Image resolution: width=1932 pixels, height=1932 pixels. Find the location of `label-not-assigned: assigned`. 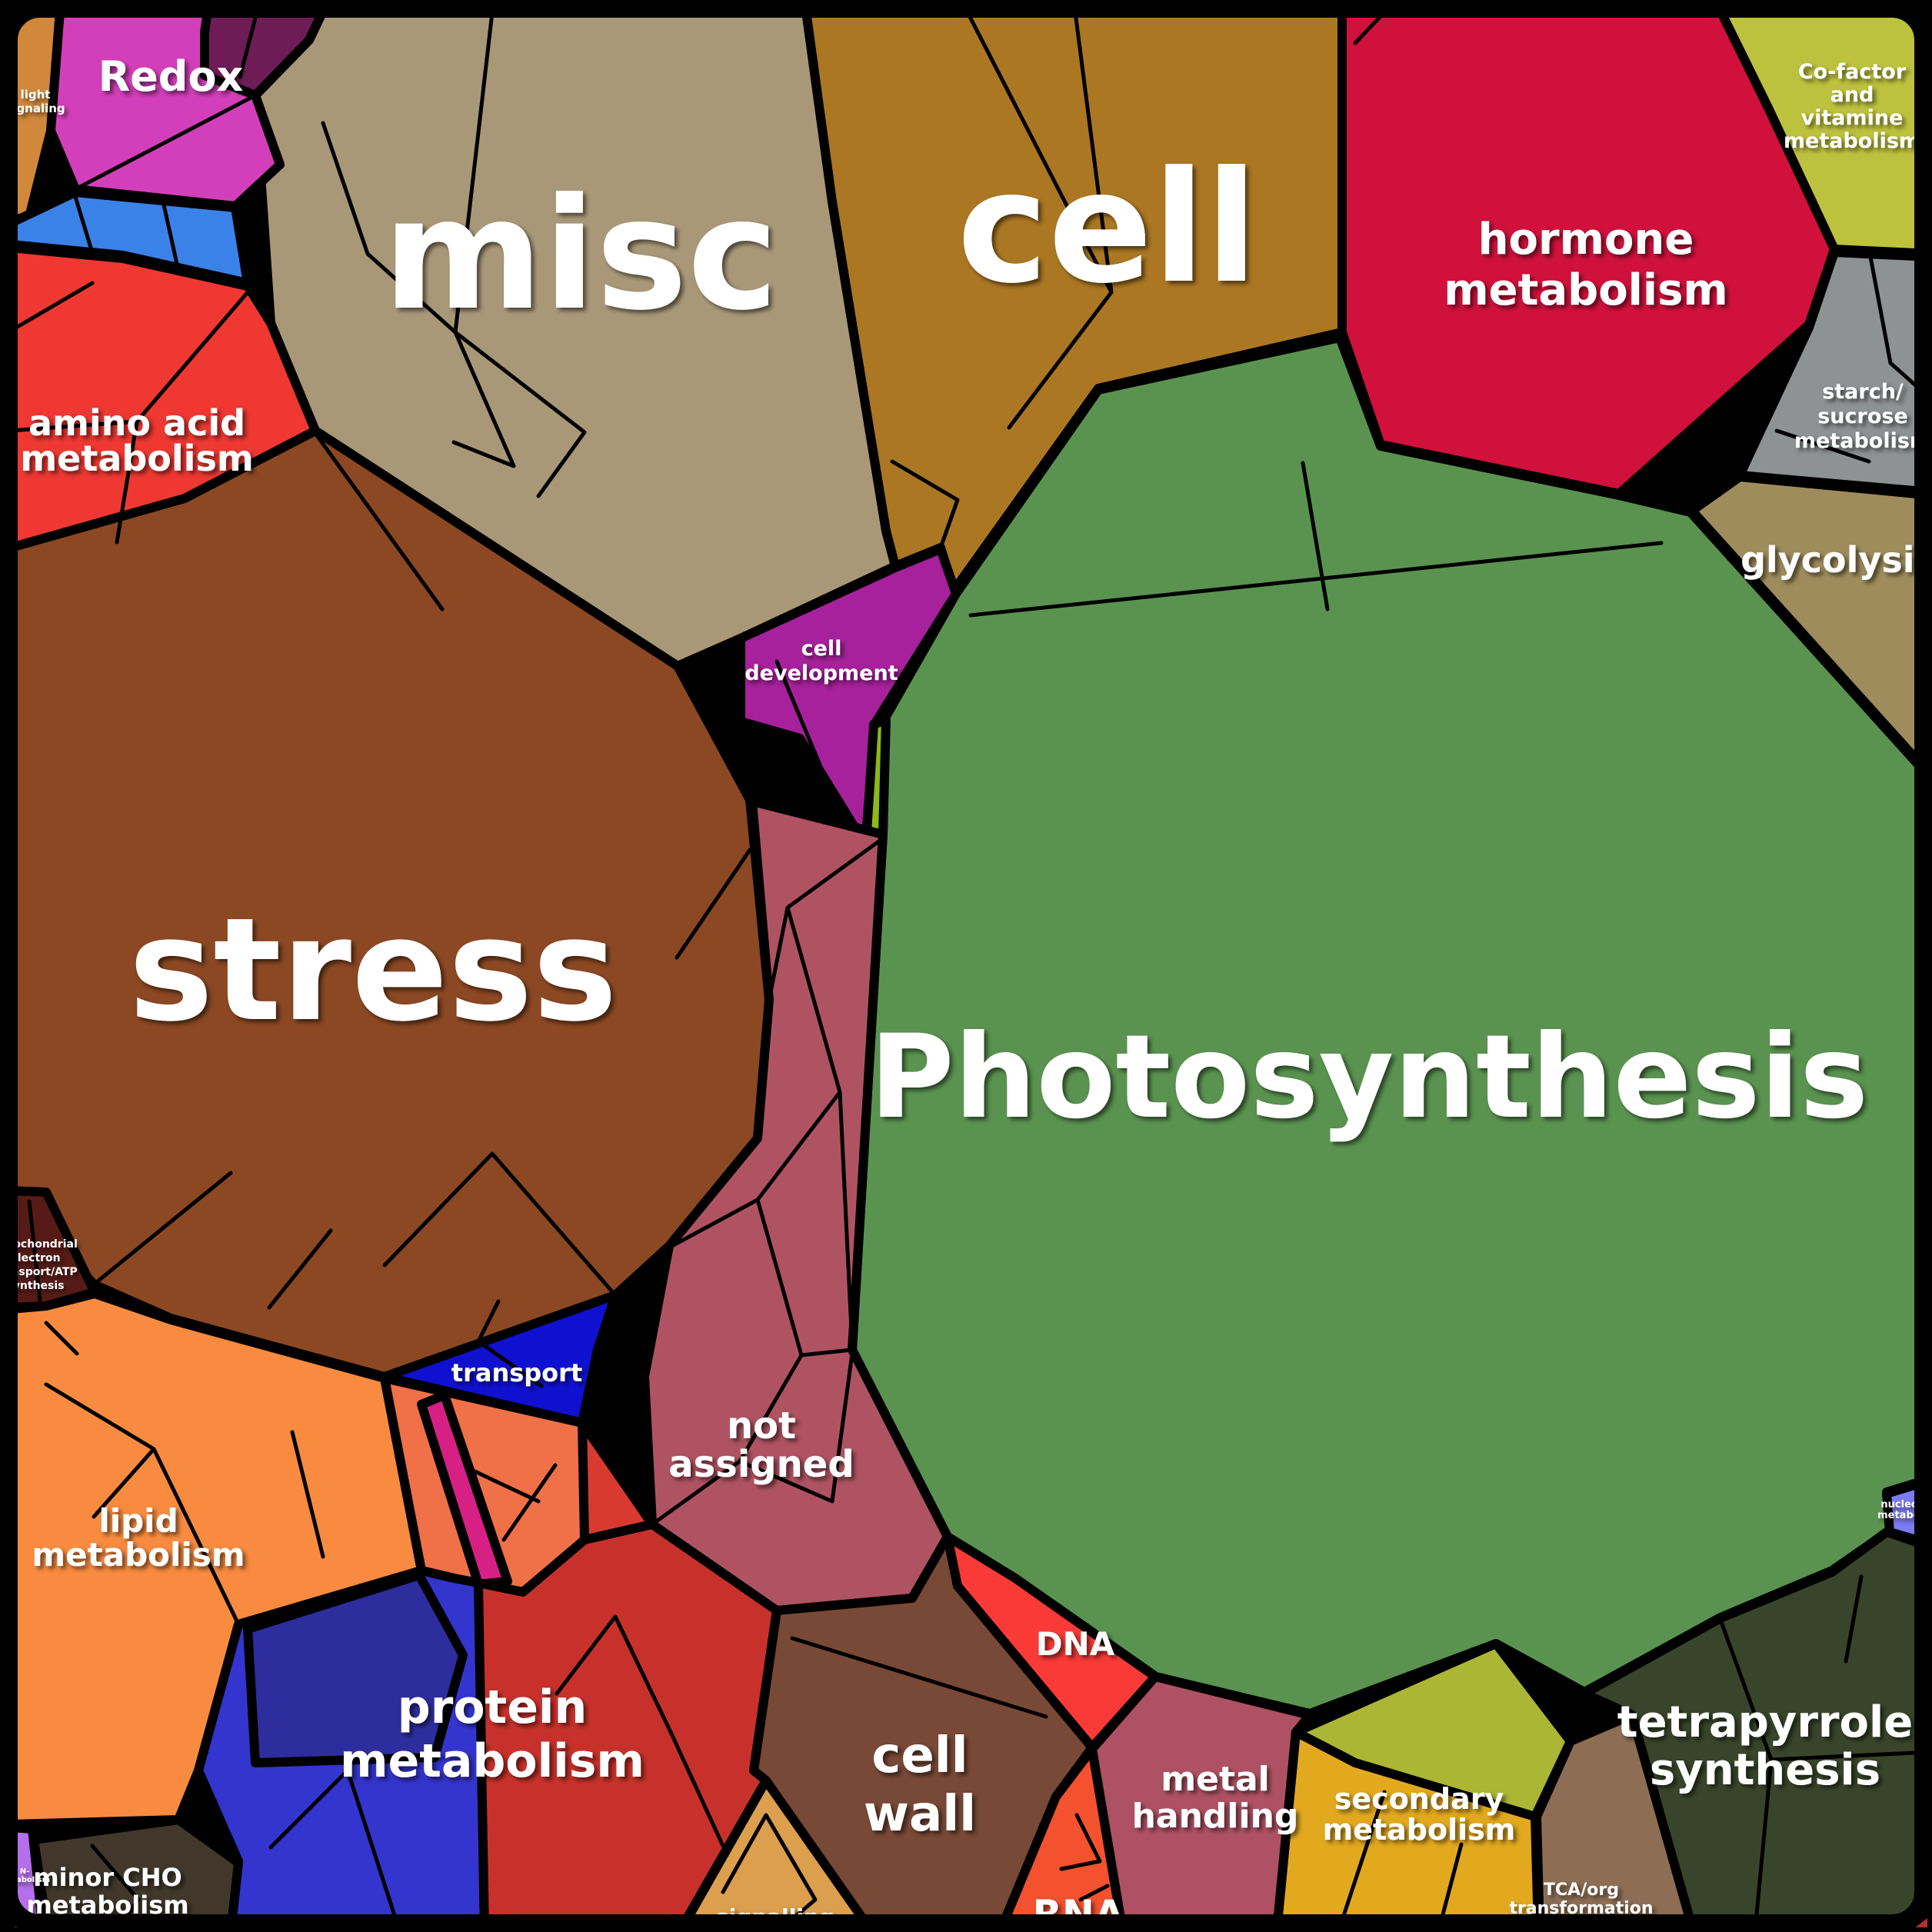

label-not-assigned: assigned is located at coordinates (761, 1464).